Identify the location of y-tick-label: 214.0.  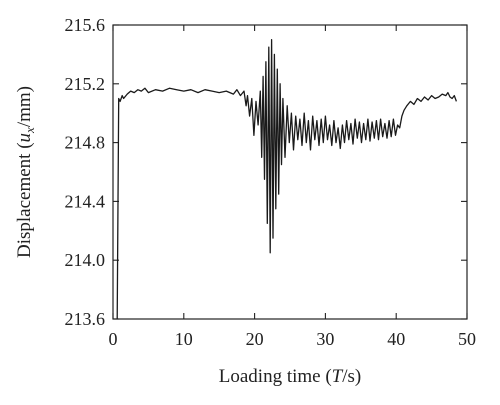
(85, 260).